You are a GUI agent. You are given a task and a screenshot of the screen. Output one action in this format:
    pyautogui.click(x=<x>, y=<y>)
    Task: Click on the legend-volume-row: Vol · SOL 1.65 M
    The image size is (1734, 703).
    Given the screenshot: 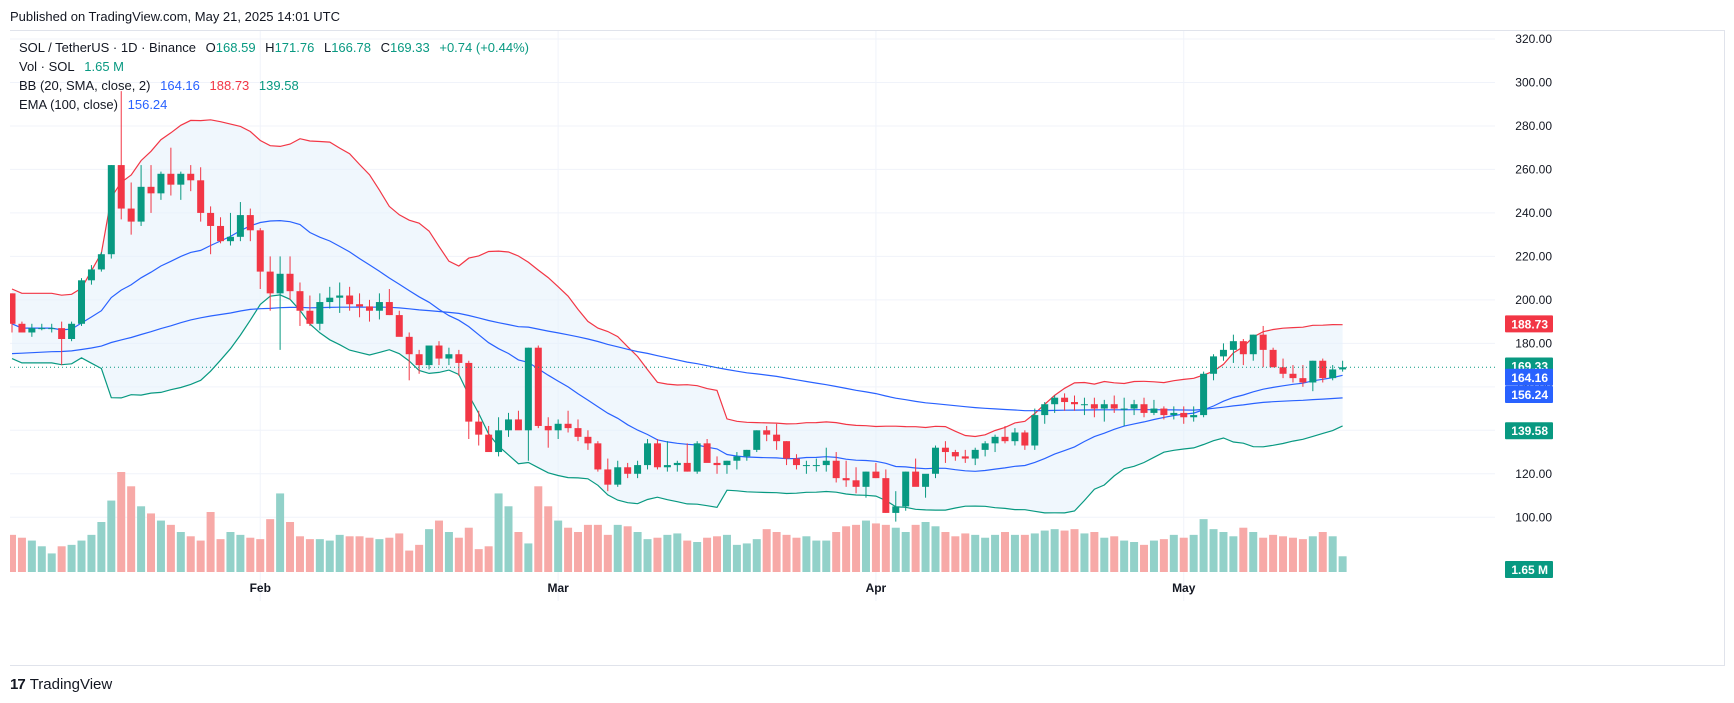 What is the action you would take?
    pyautogui.click(x=274, y=66)
    